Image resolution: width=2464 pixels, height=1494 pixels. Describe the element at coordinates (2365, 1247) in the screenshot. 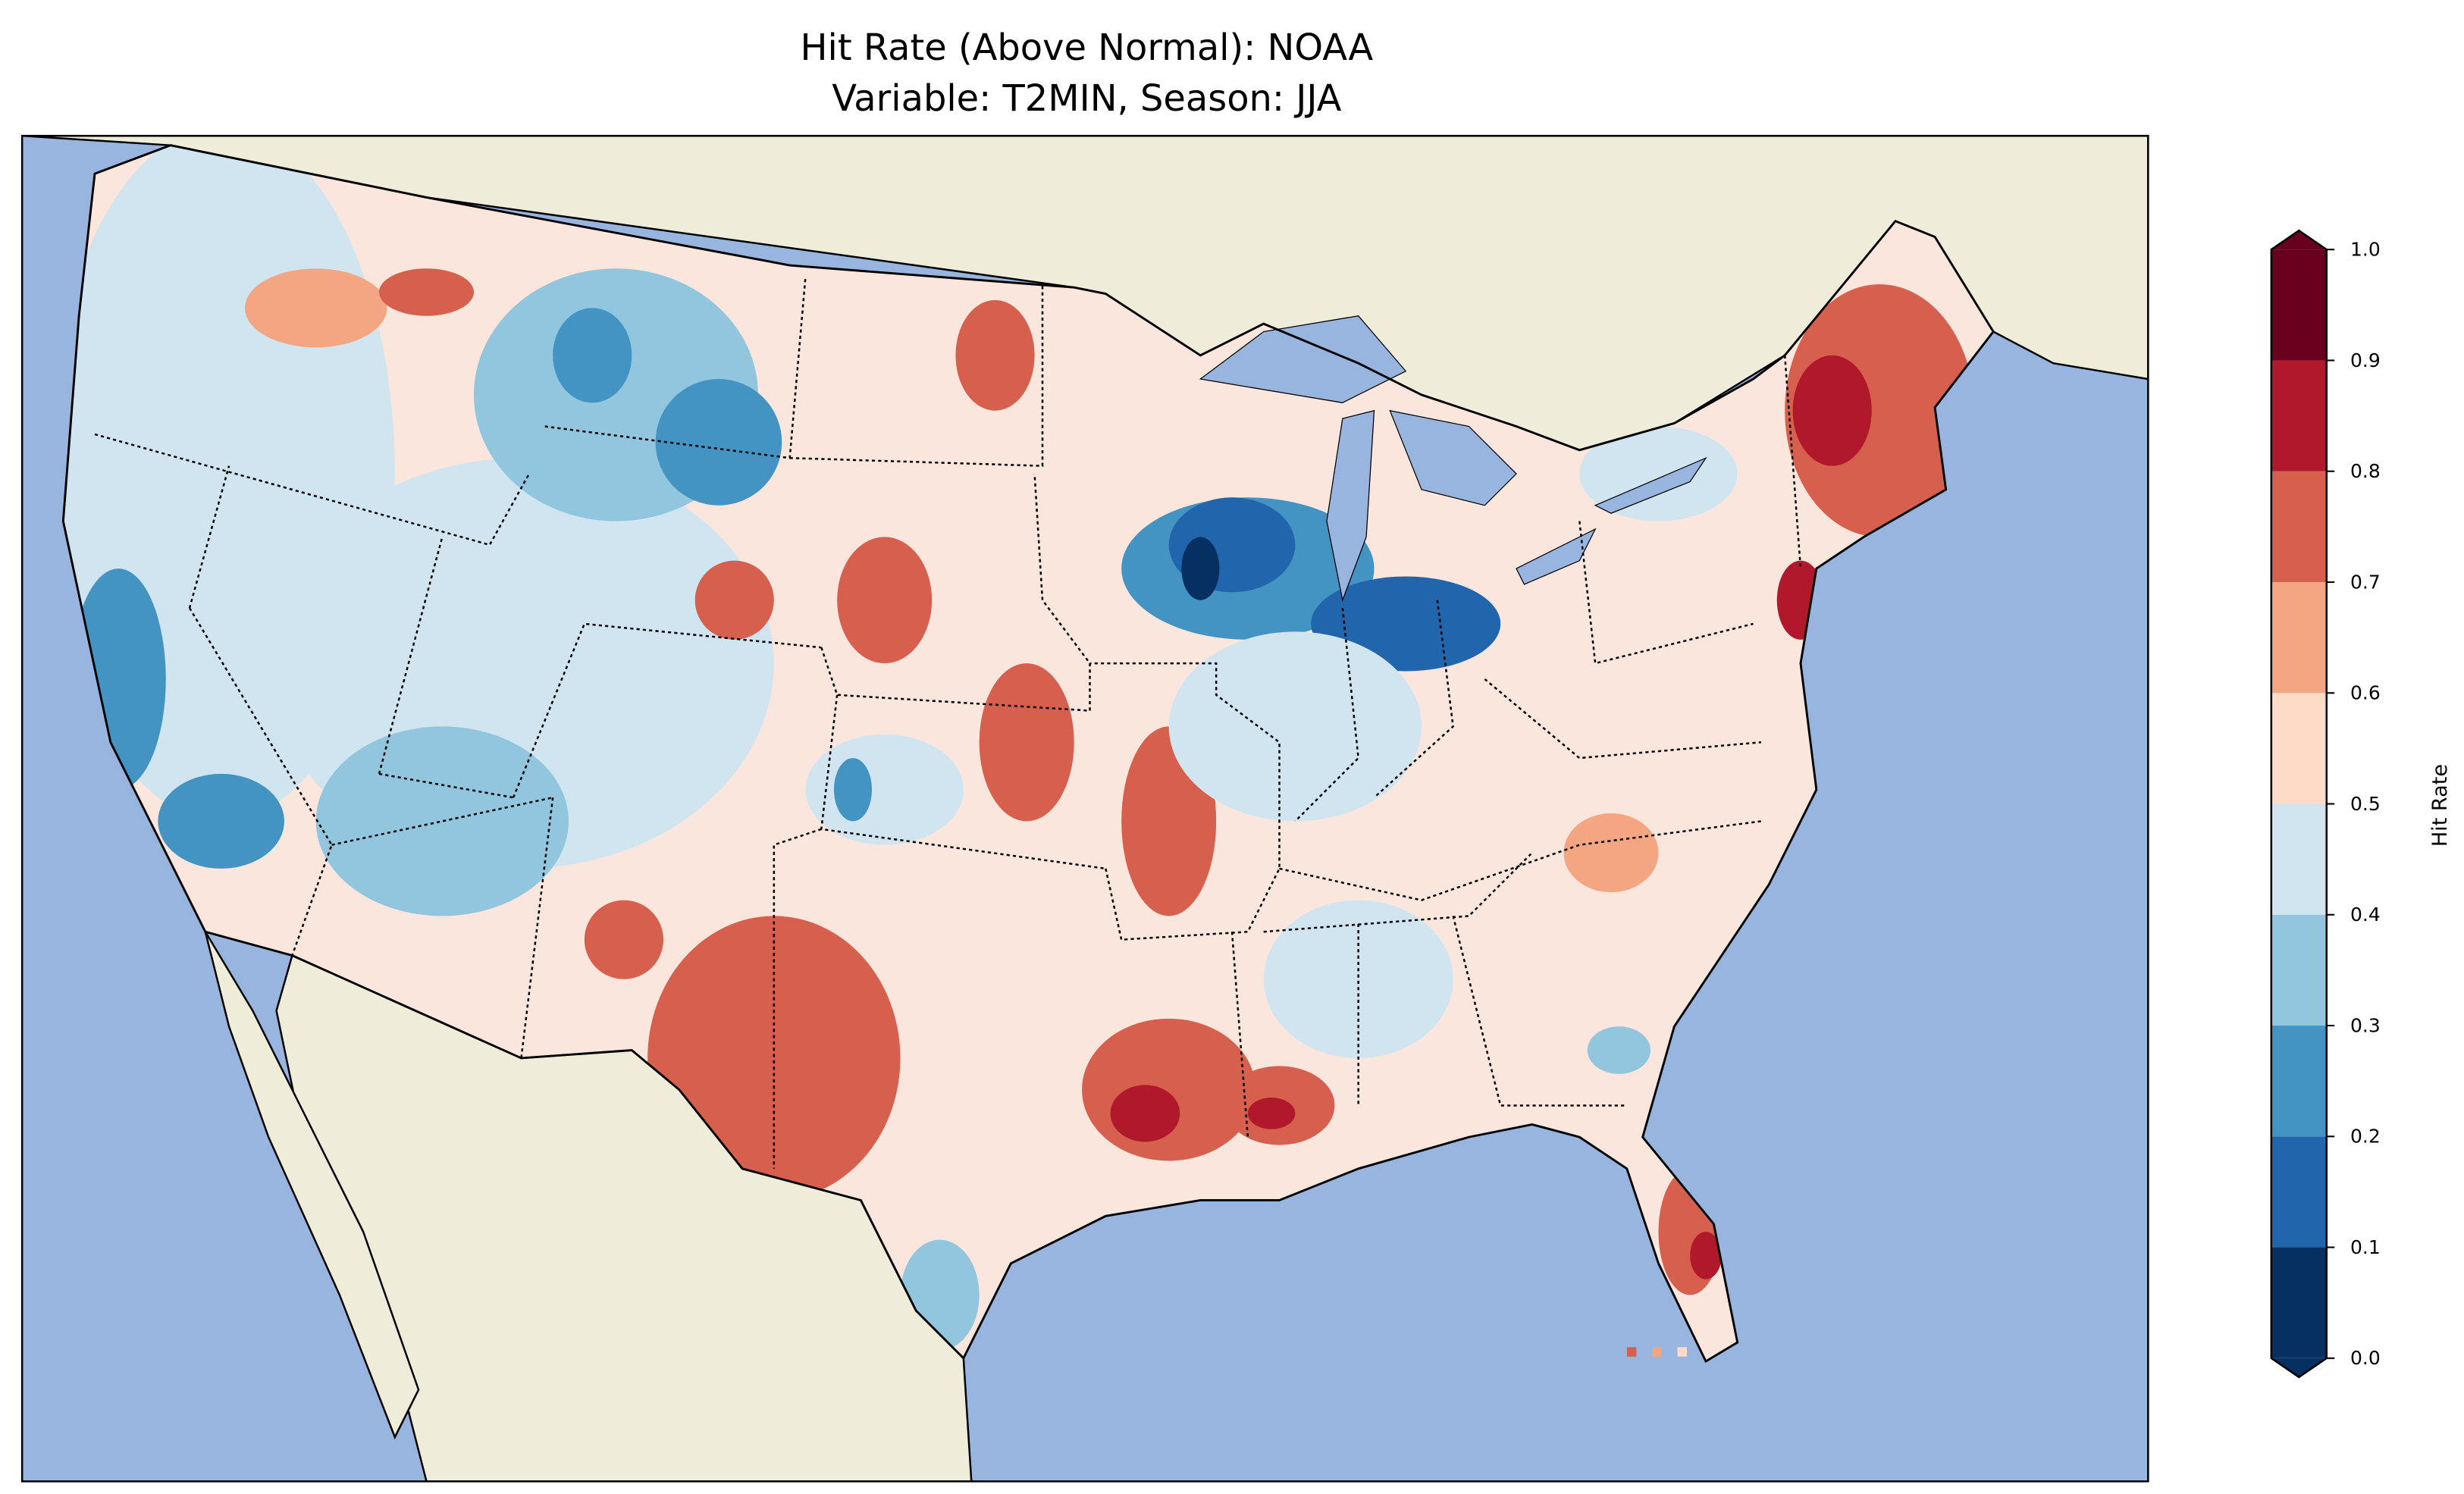

I see `colorbar-tick-label: 0.1` at that location.